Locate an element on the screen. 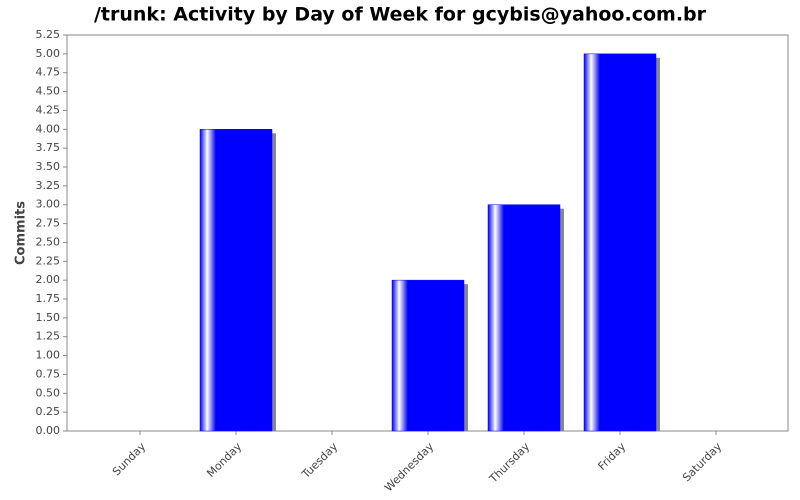  y-tick-label: 3.50 is located at coordinates (48, 166).